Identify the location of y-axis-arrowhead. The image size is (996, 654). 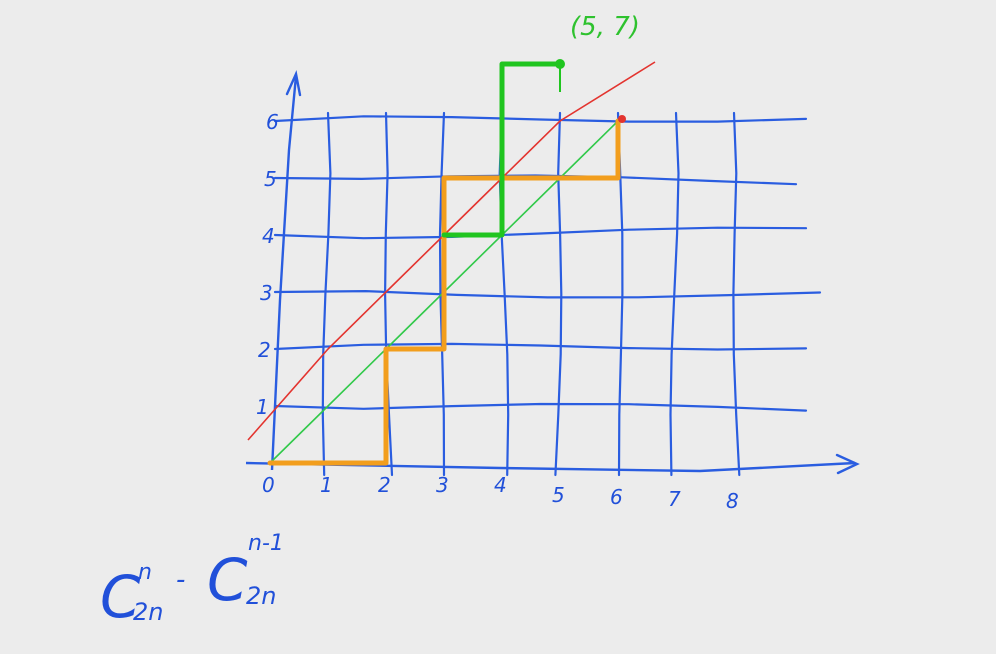
(293, 83).